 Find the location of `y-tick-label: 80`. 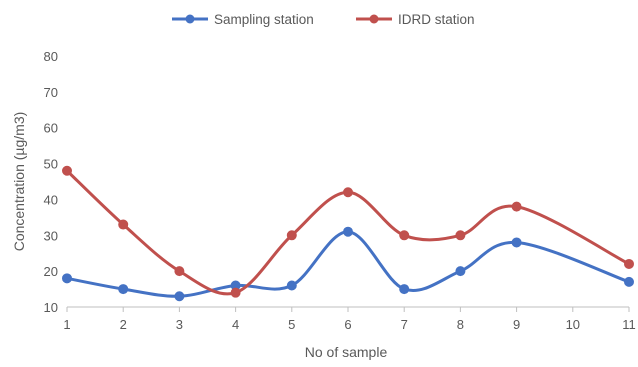

y-tick-label: 80 is located at coordinates (51, 56).